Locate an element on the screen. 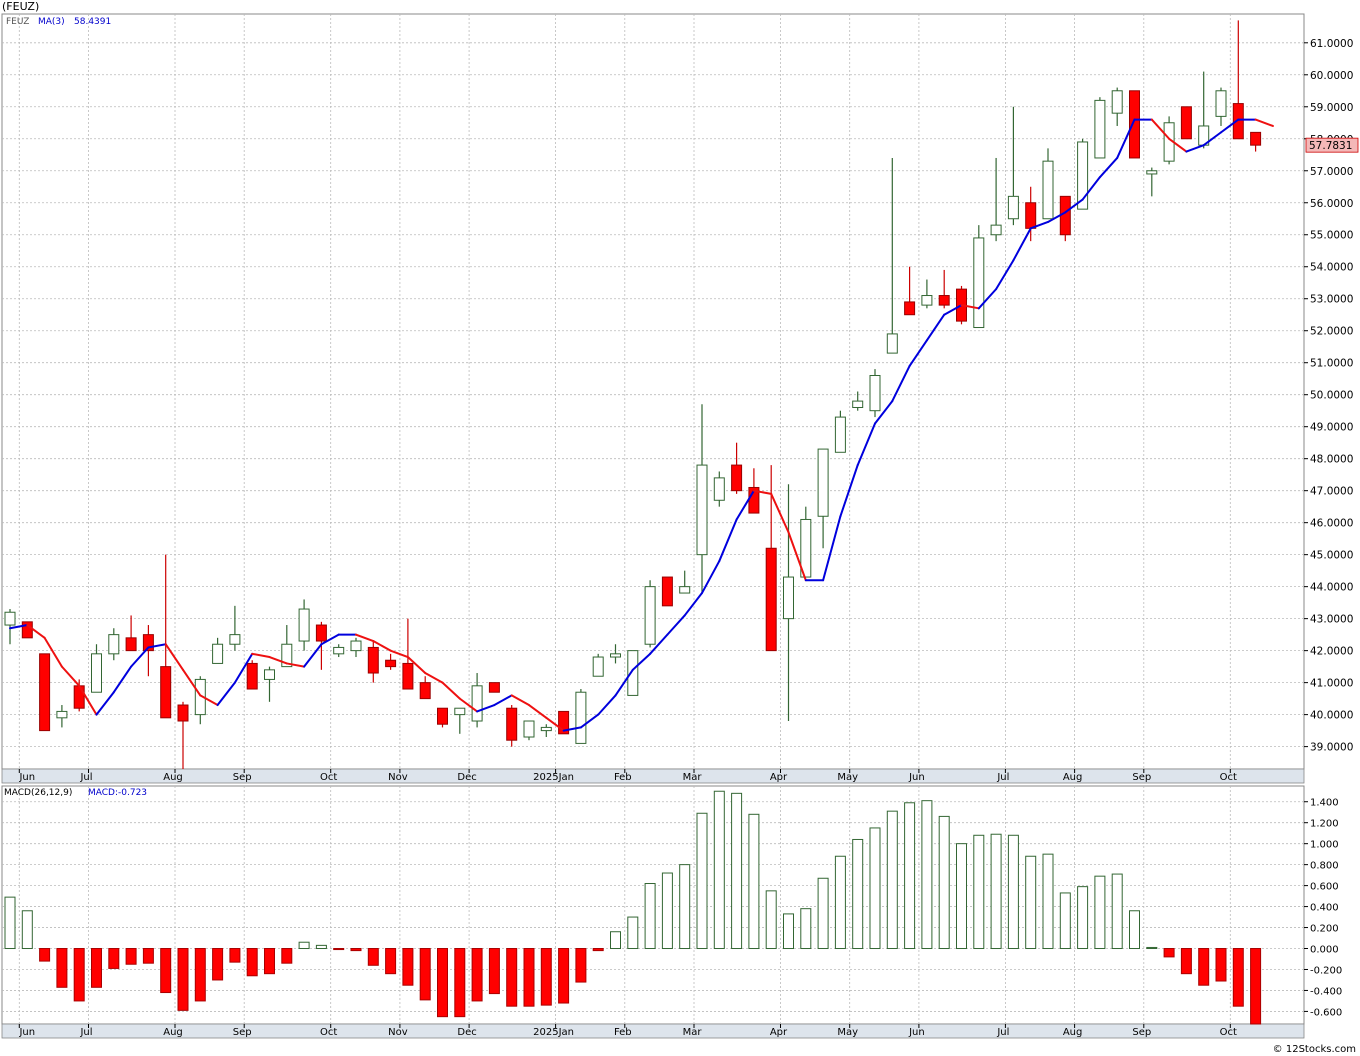  price-y-tick-label: 55.0000 is located at coordinates (1331, 236).